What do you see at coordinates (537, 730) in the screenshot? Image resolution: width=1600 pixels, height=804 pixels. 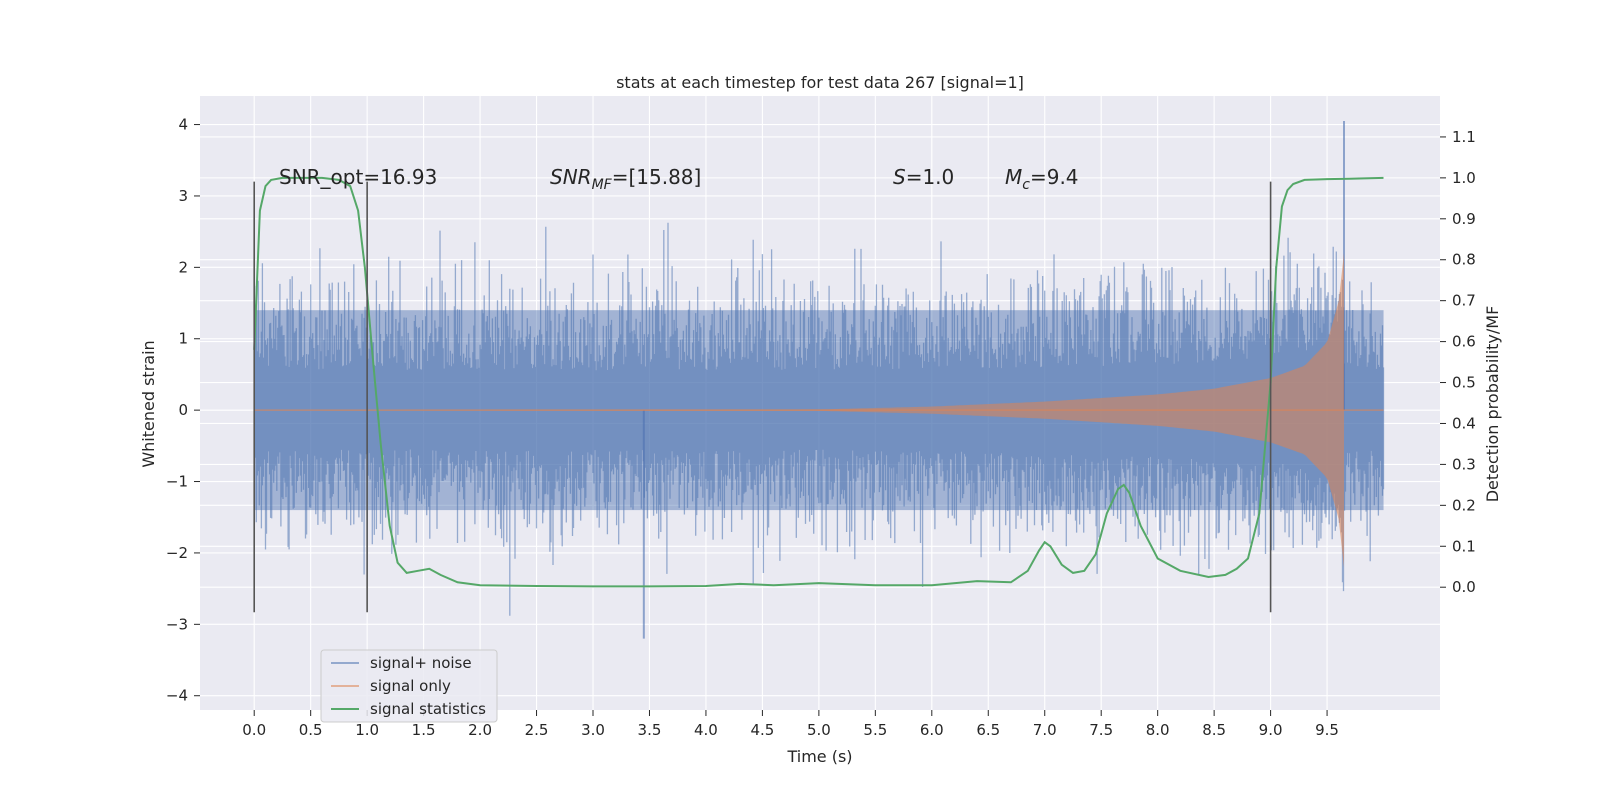 I see `x-tick-label: 2.5` at bounding box center [537, 730].